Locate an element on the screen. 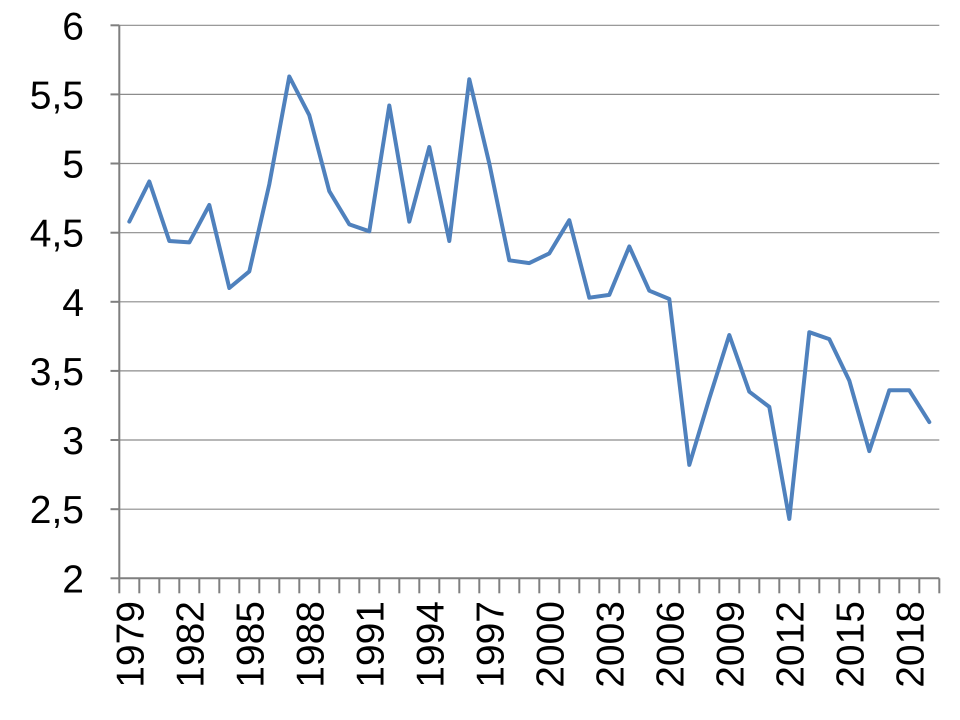 This screenshot has height=720, width=960. x-axis-tick-label: 2000 is located at coordinates (550, 644).